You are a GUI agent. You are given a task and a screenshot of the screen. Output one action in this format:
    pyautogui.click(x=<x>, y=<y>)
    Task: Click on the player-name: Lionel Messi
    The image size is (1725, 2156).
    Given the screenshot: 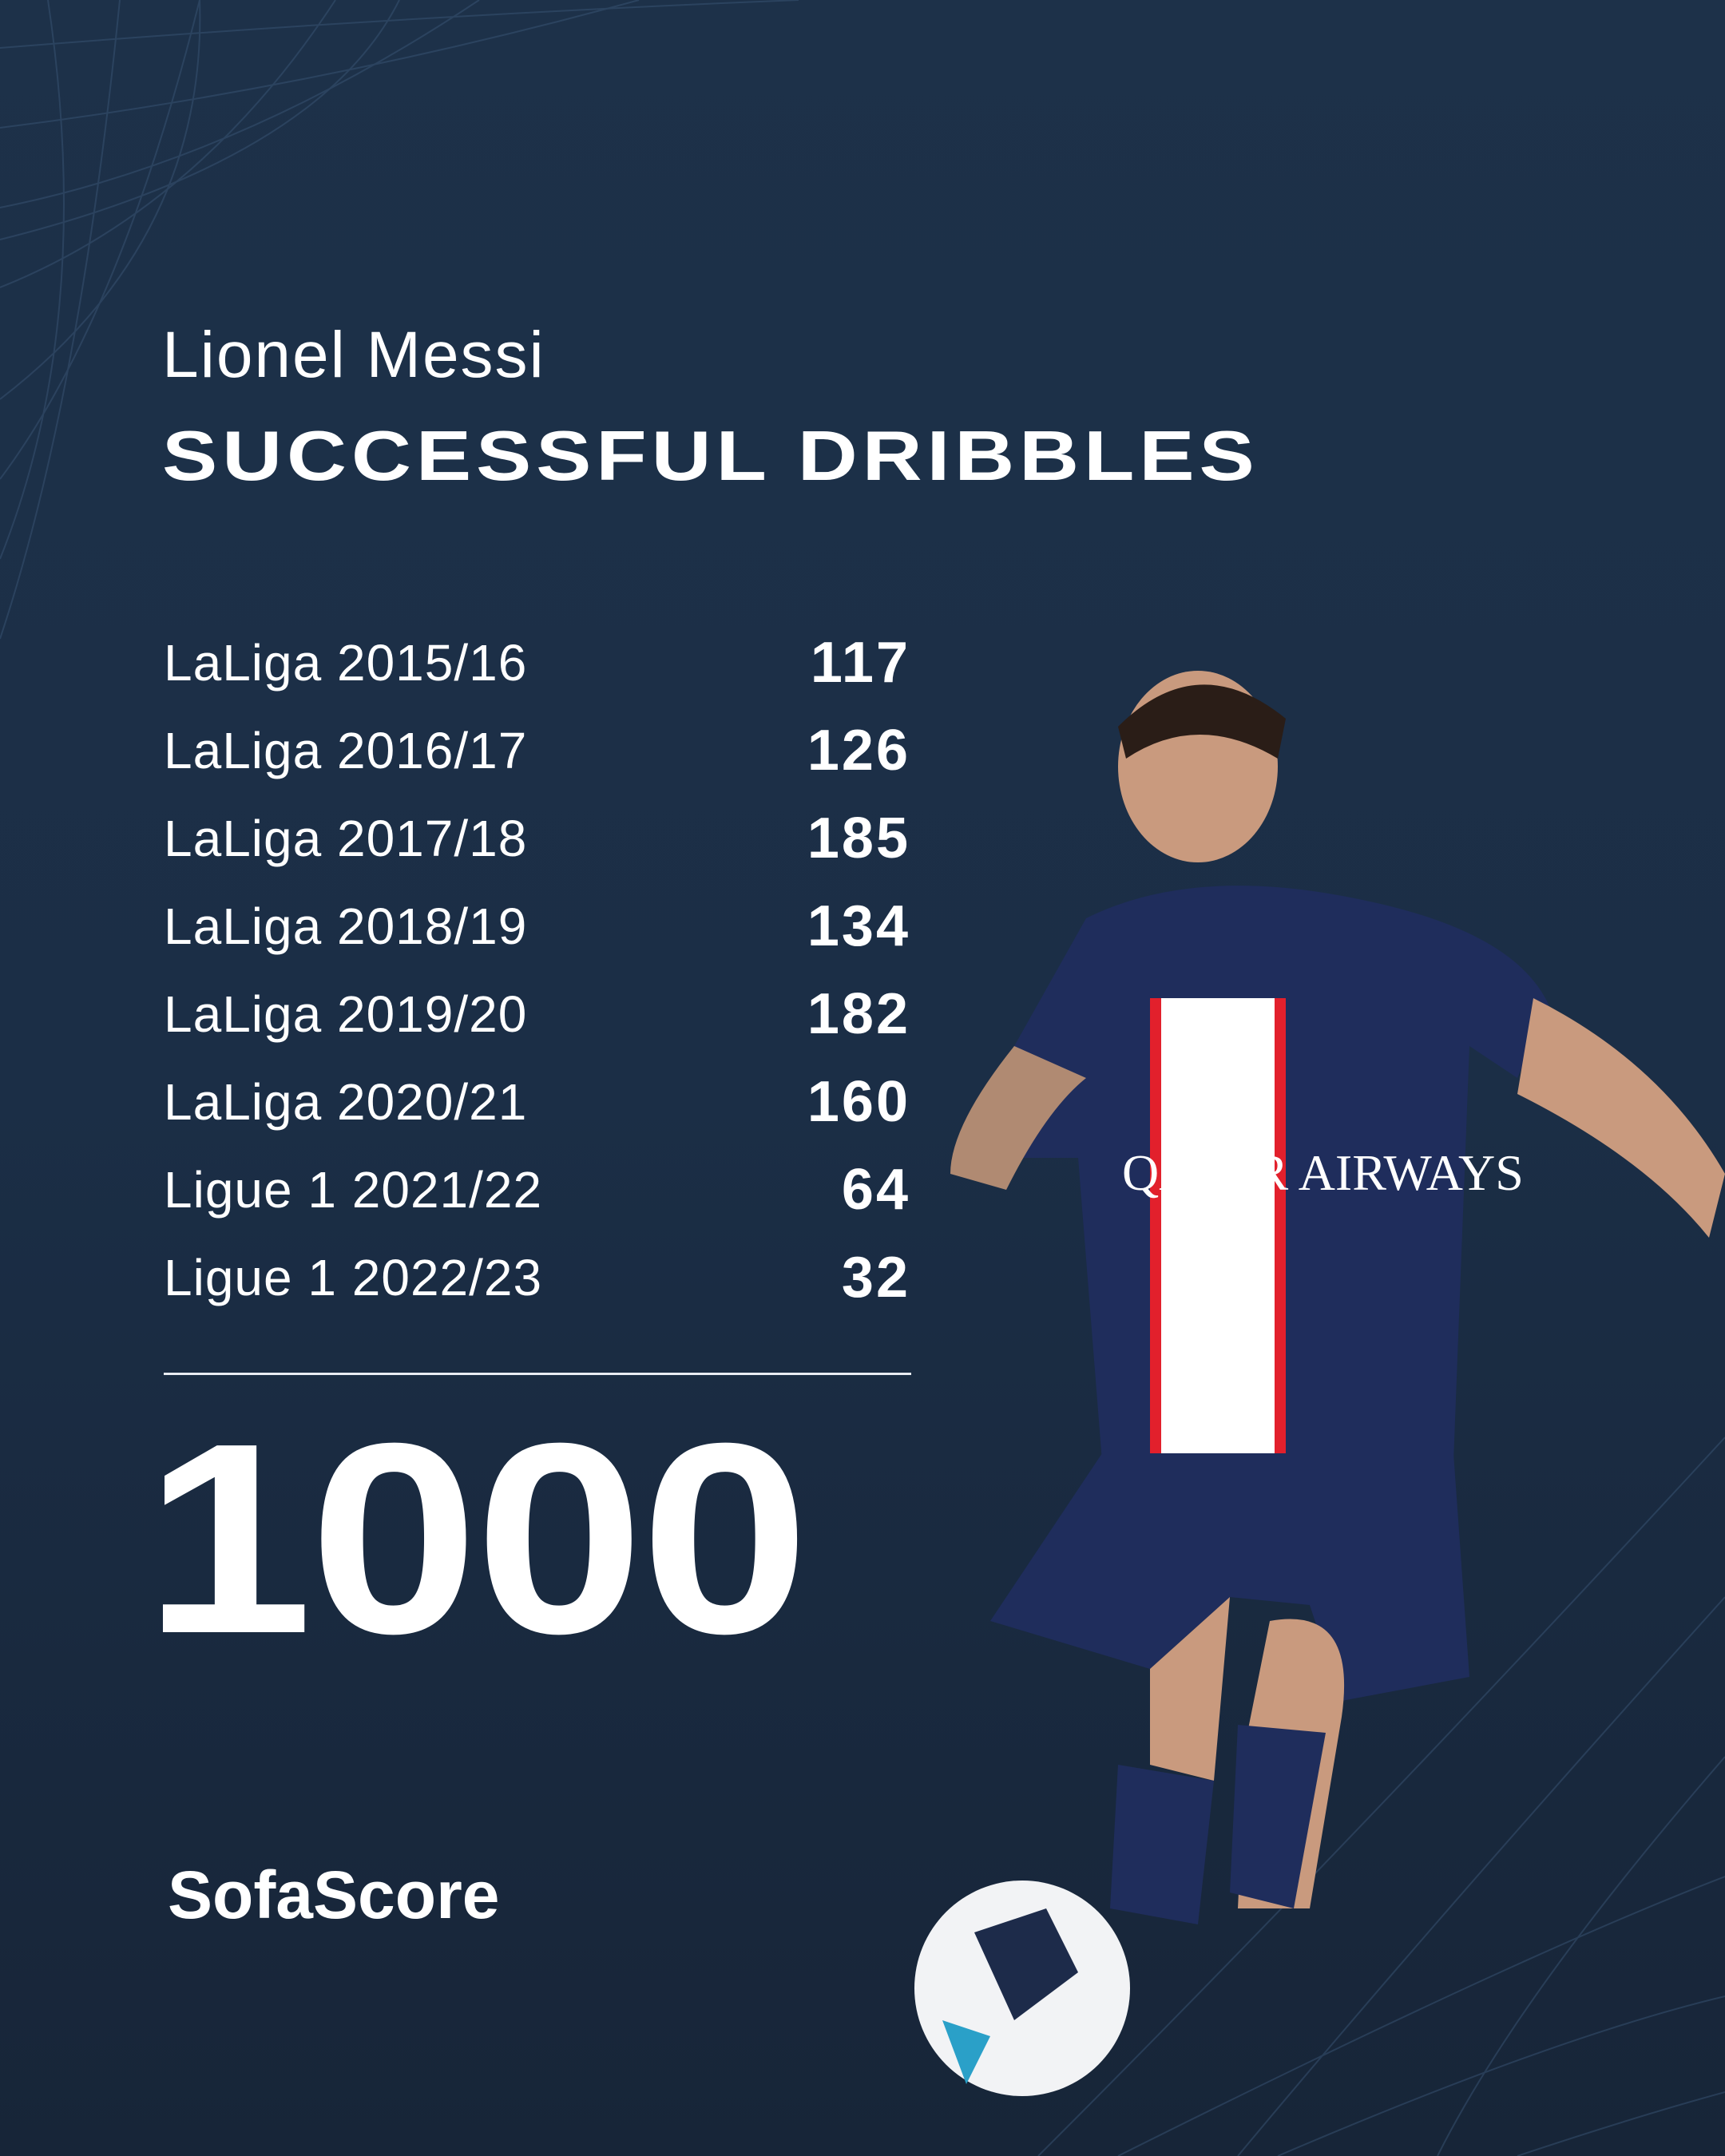 What is the action you would take?
    pyautogui.click(x=354, y=355)
    